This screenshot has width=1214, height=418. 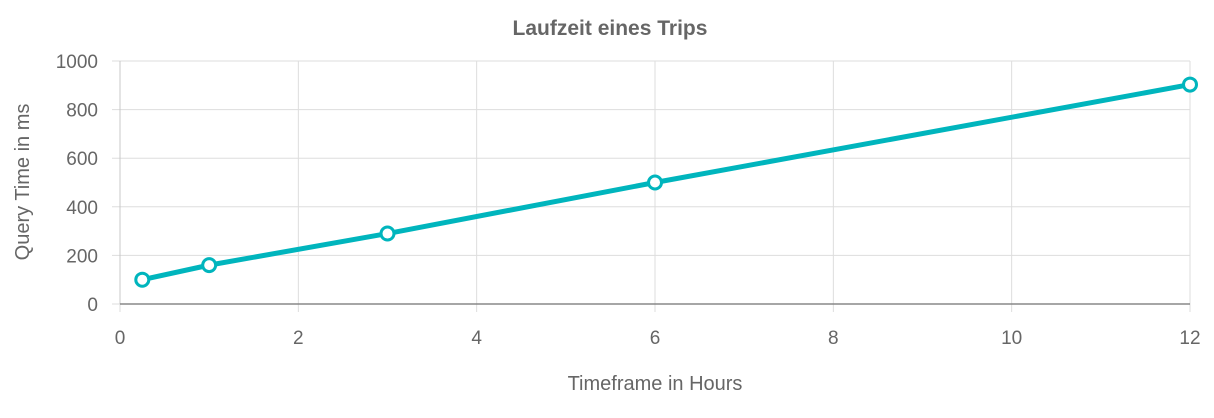 I want to click on x-tick-label: 2, so click(x=298, y=338).